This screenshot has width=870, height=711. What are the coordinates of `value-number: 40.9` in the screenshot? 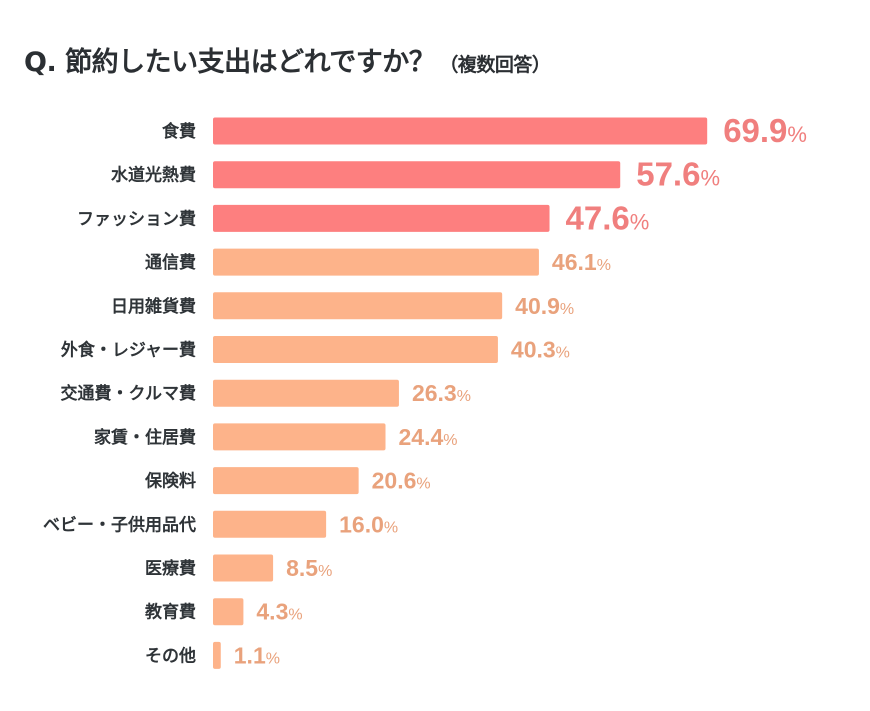 It's located at (537, 306).